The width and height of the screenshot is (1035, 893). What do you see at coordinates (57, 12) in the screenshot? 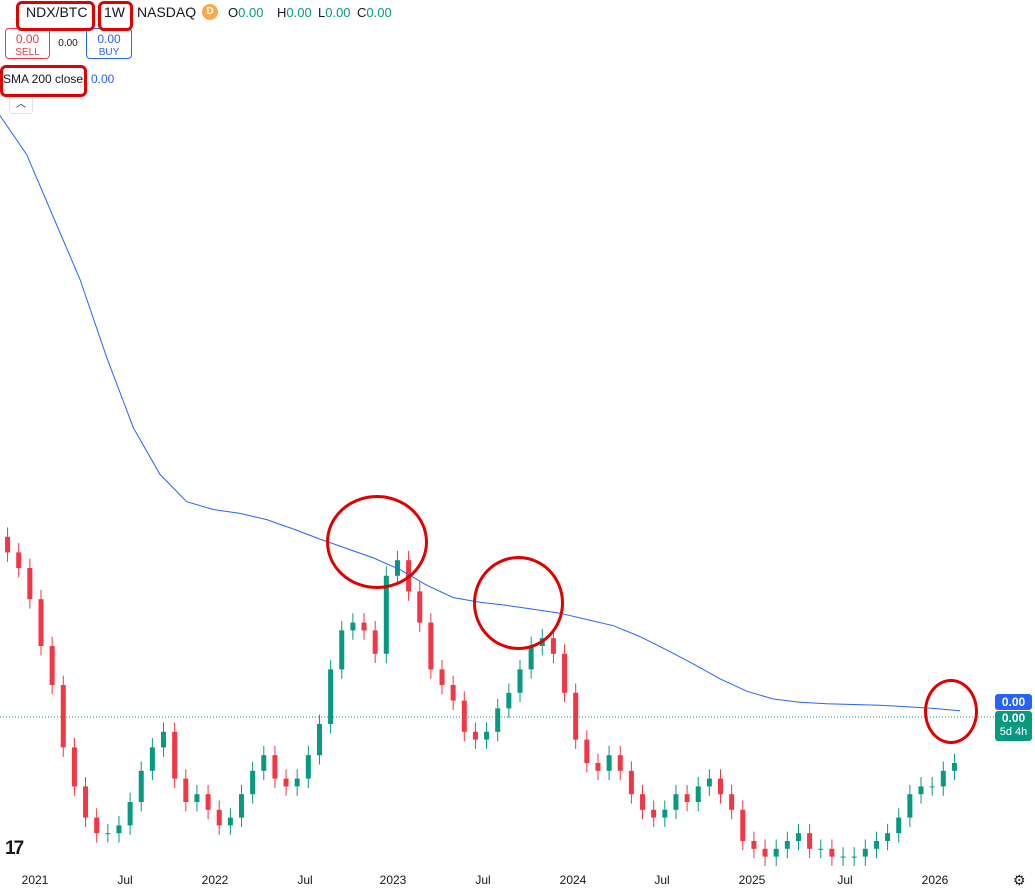
I see `symbol-name: NDX/BTC` at bounding box center [57, 12].